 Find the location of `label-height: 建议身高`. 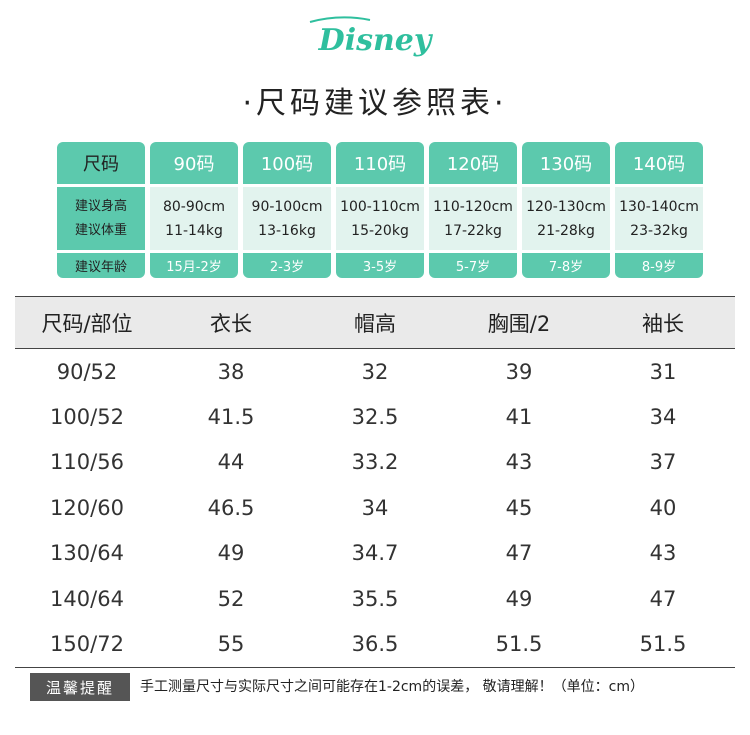

label-height: 建议身高 is located at coordinates (100, 206).